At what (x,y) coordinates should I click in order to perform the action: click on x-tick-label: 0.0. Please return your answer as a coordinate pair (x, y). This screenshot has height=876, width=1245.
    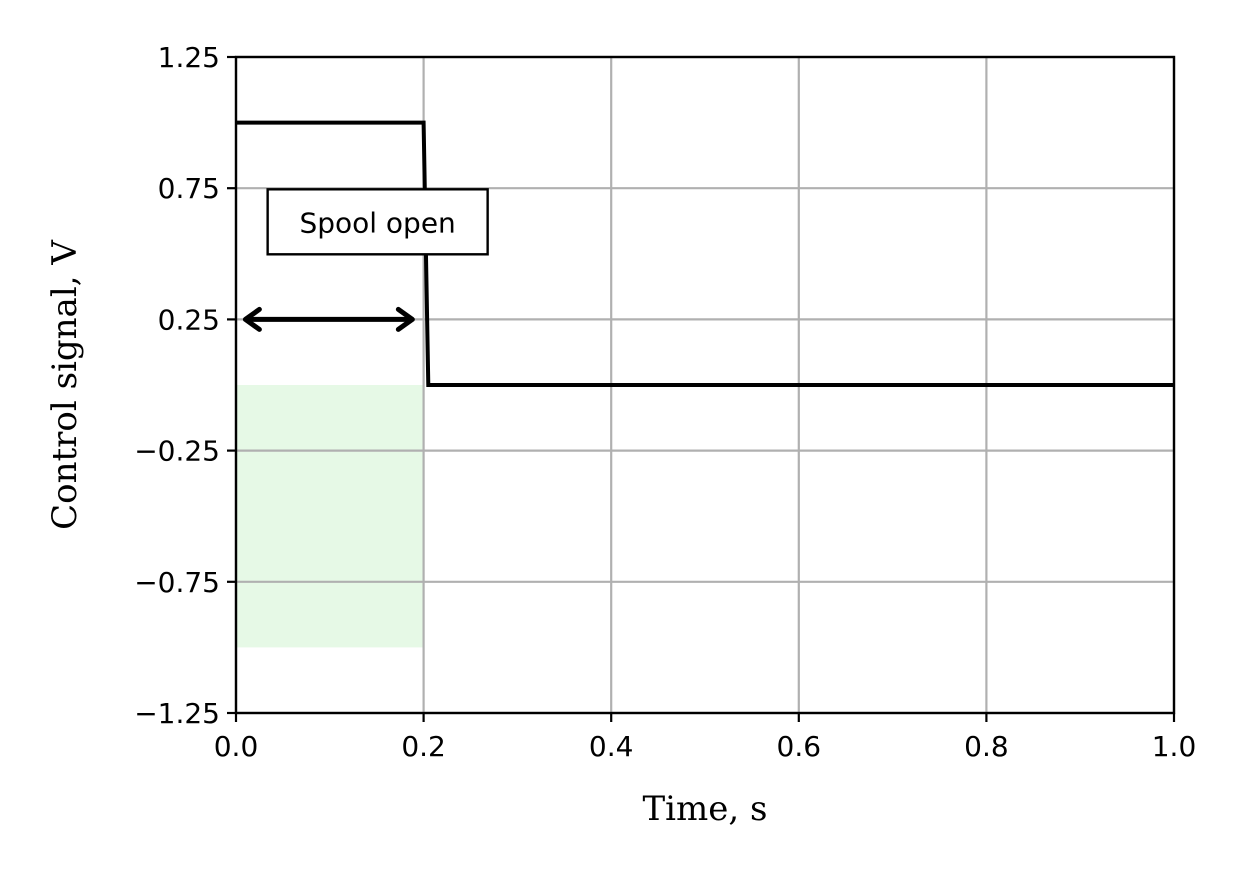
    Looking at the image, I should click on (236, 746).